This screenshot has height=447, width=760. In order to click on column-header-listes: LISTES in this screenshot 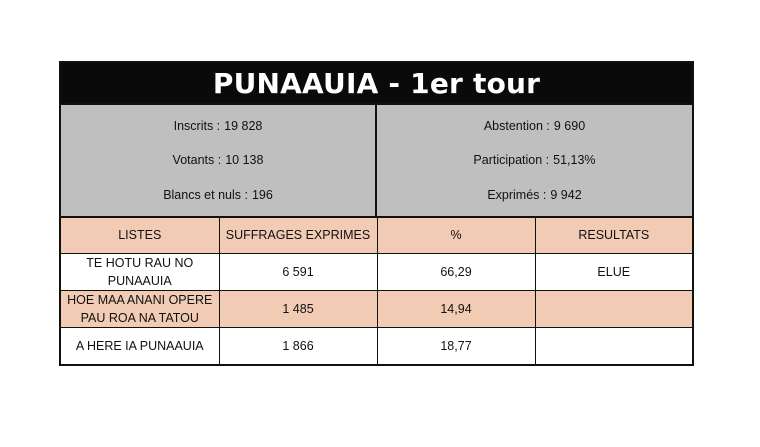, I will do `click(140, 235)`.